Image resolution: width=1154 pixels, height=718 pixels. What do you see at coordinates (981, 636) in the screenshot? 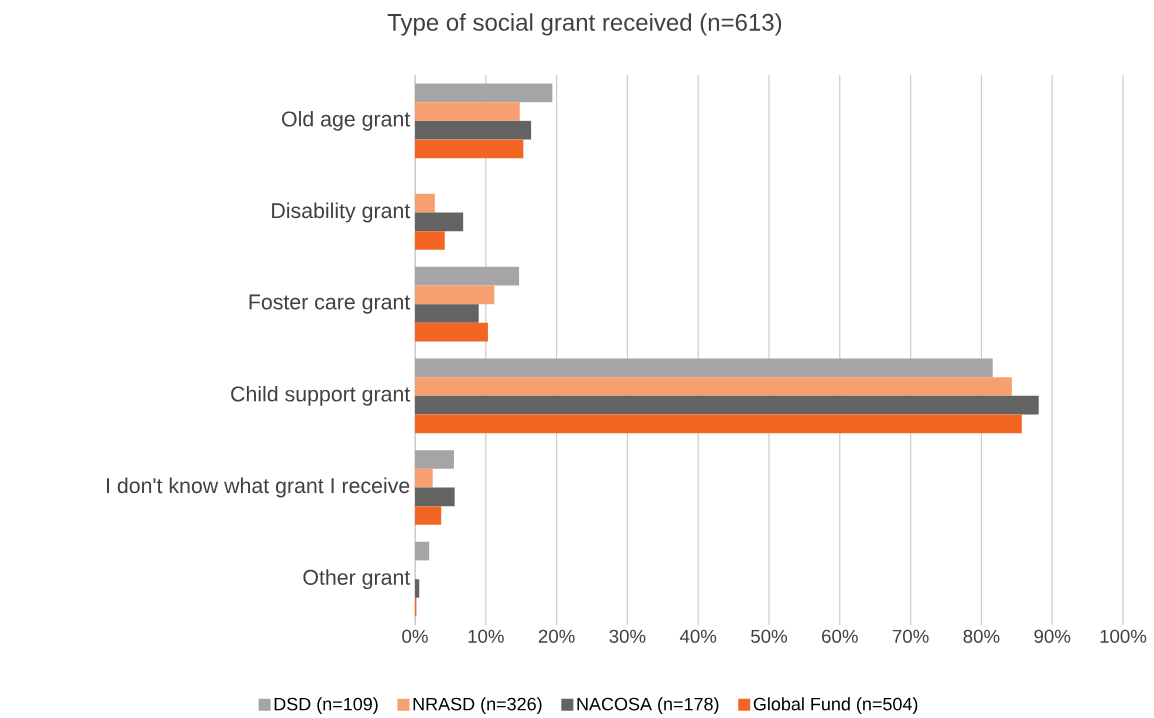
I see `x-tick-label: 80%` at bounding box center [981, 636].